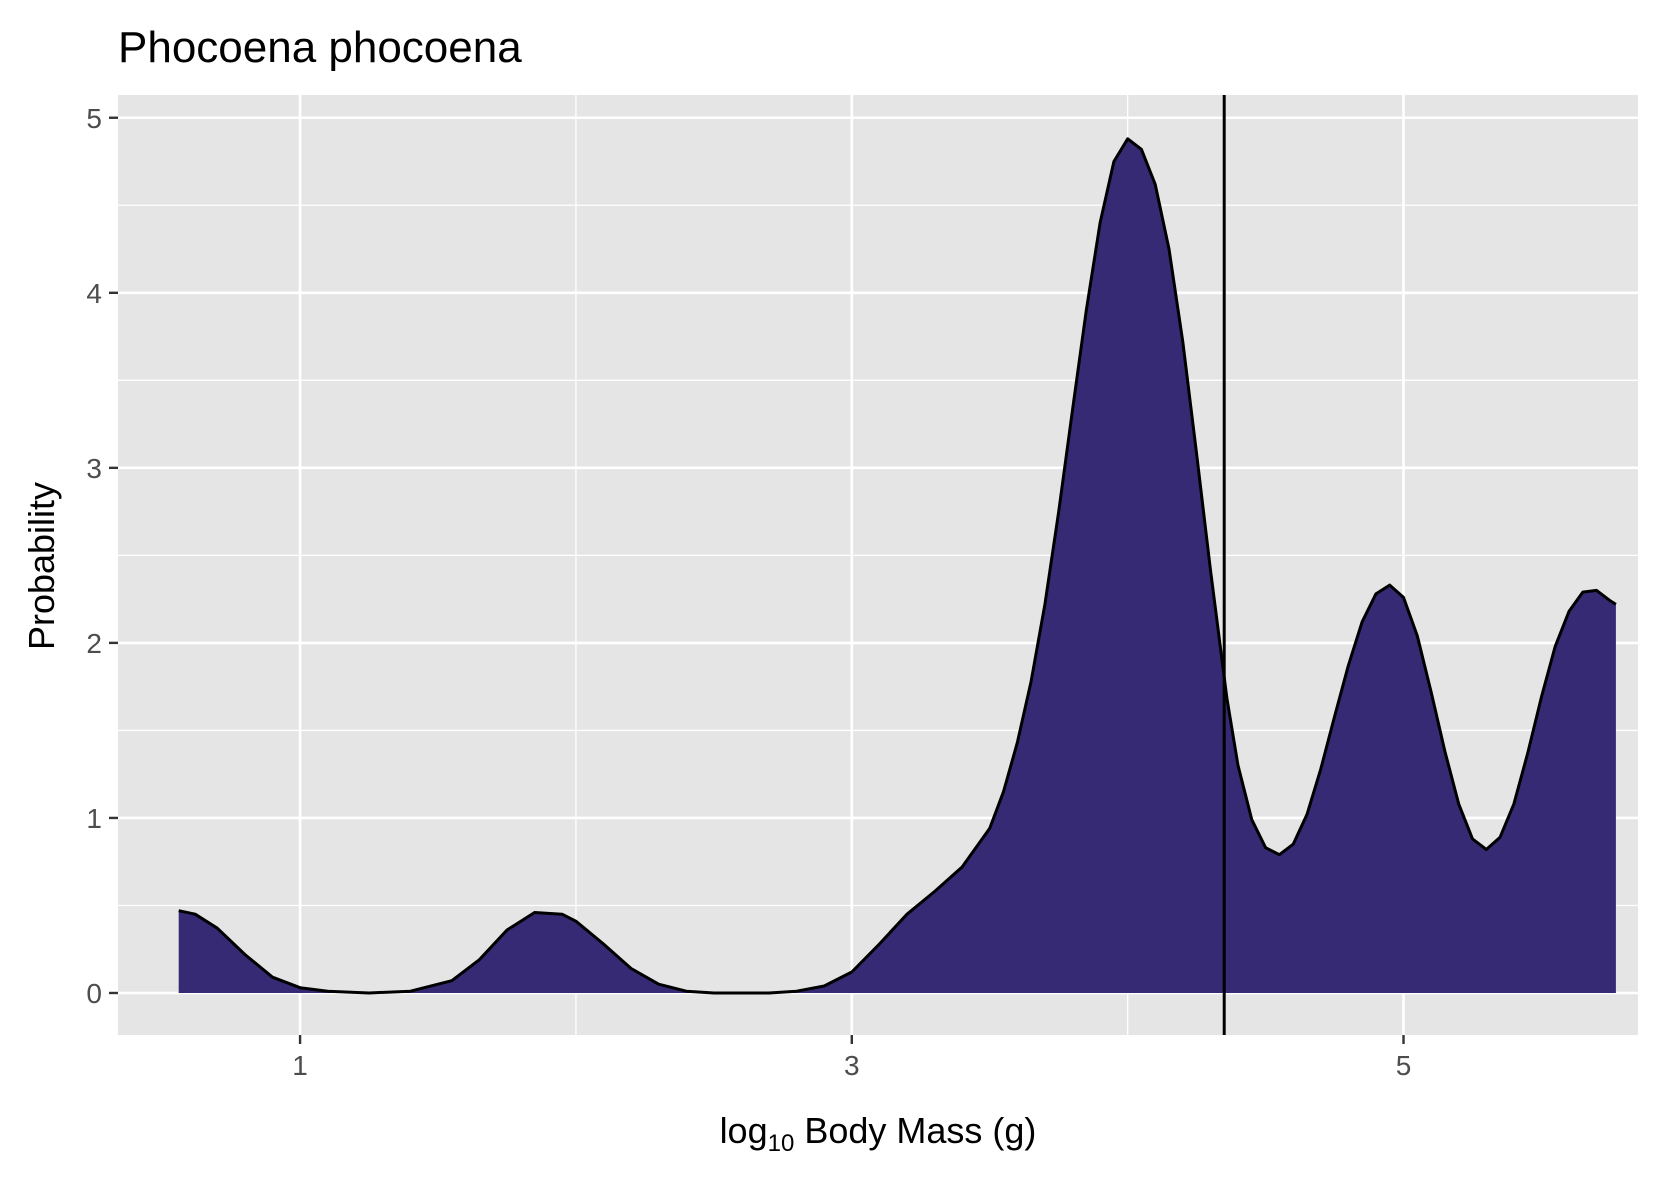 This screenshot has height=1181, width=1653. What do you see at coordinates (781, 1143) in the screenshot?
I see `x-axis-title-subscript: 10` at bounding box center [781, 1143].